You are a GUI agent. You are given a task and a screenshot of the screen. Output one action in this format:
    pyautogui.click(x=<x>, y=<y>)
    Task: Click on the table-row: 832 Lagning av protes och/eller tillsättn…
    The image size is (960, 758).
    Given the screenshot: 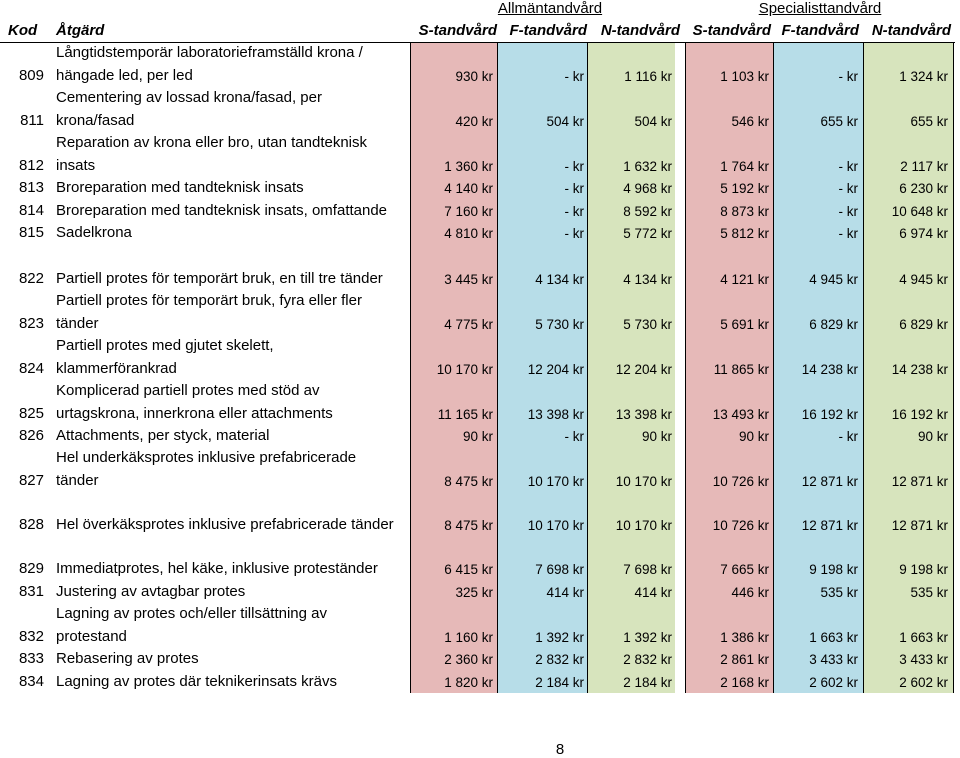 What is the action you would take?
    pyautogui.click(x=480, y=625)
    